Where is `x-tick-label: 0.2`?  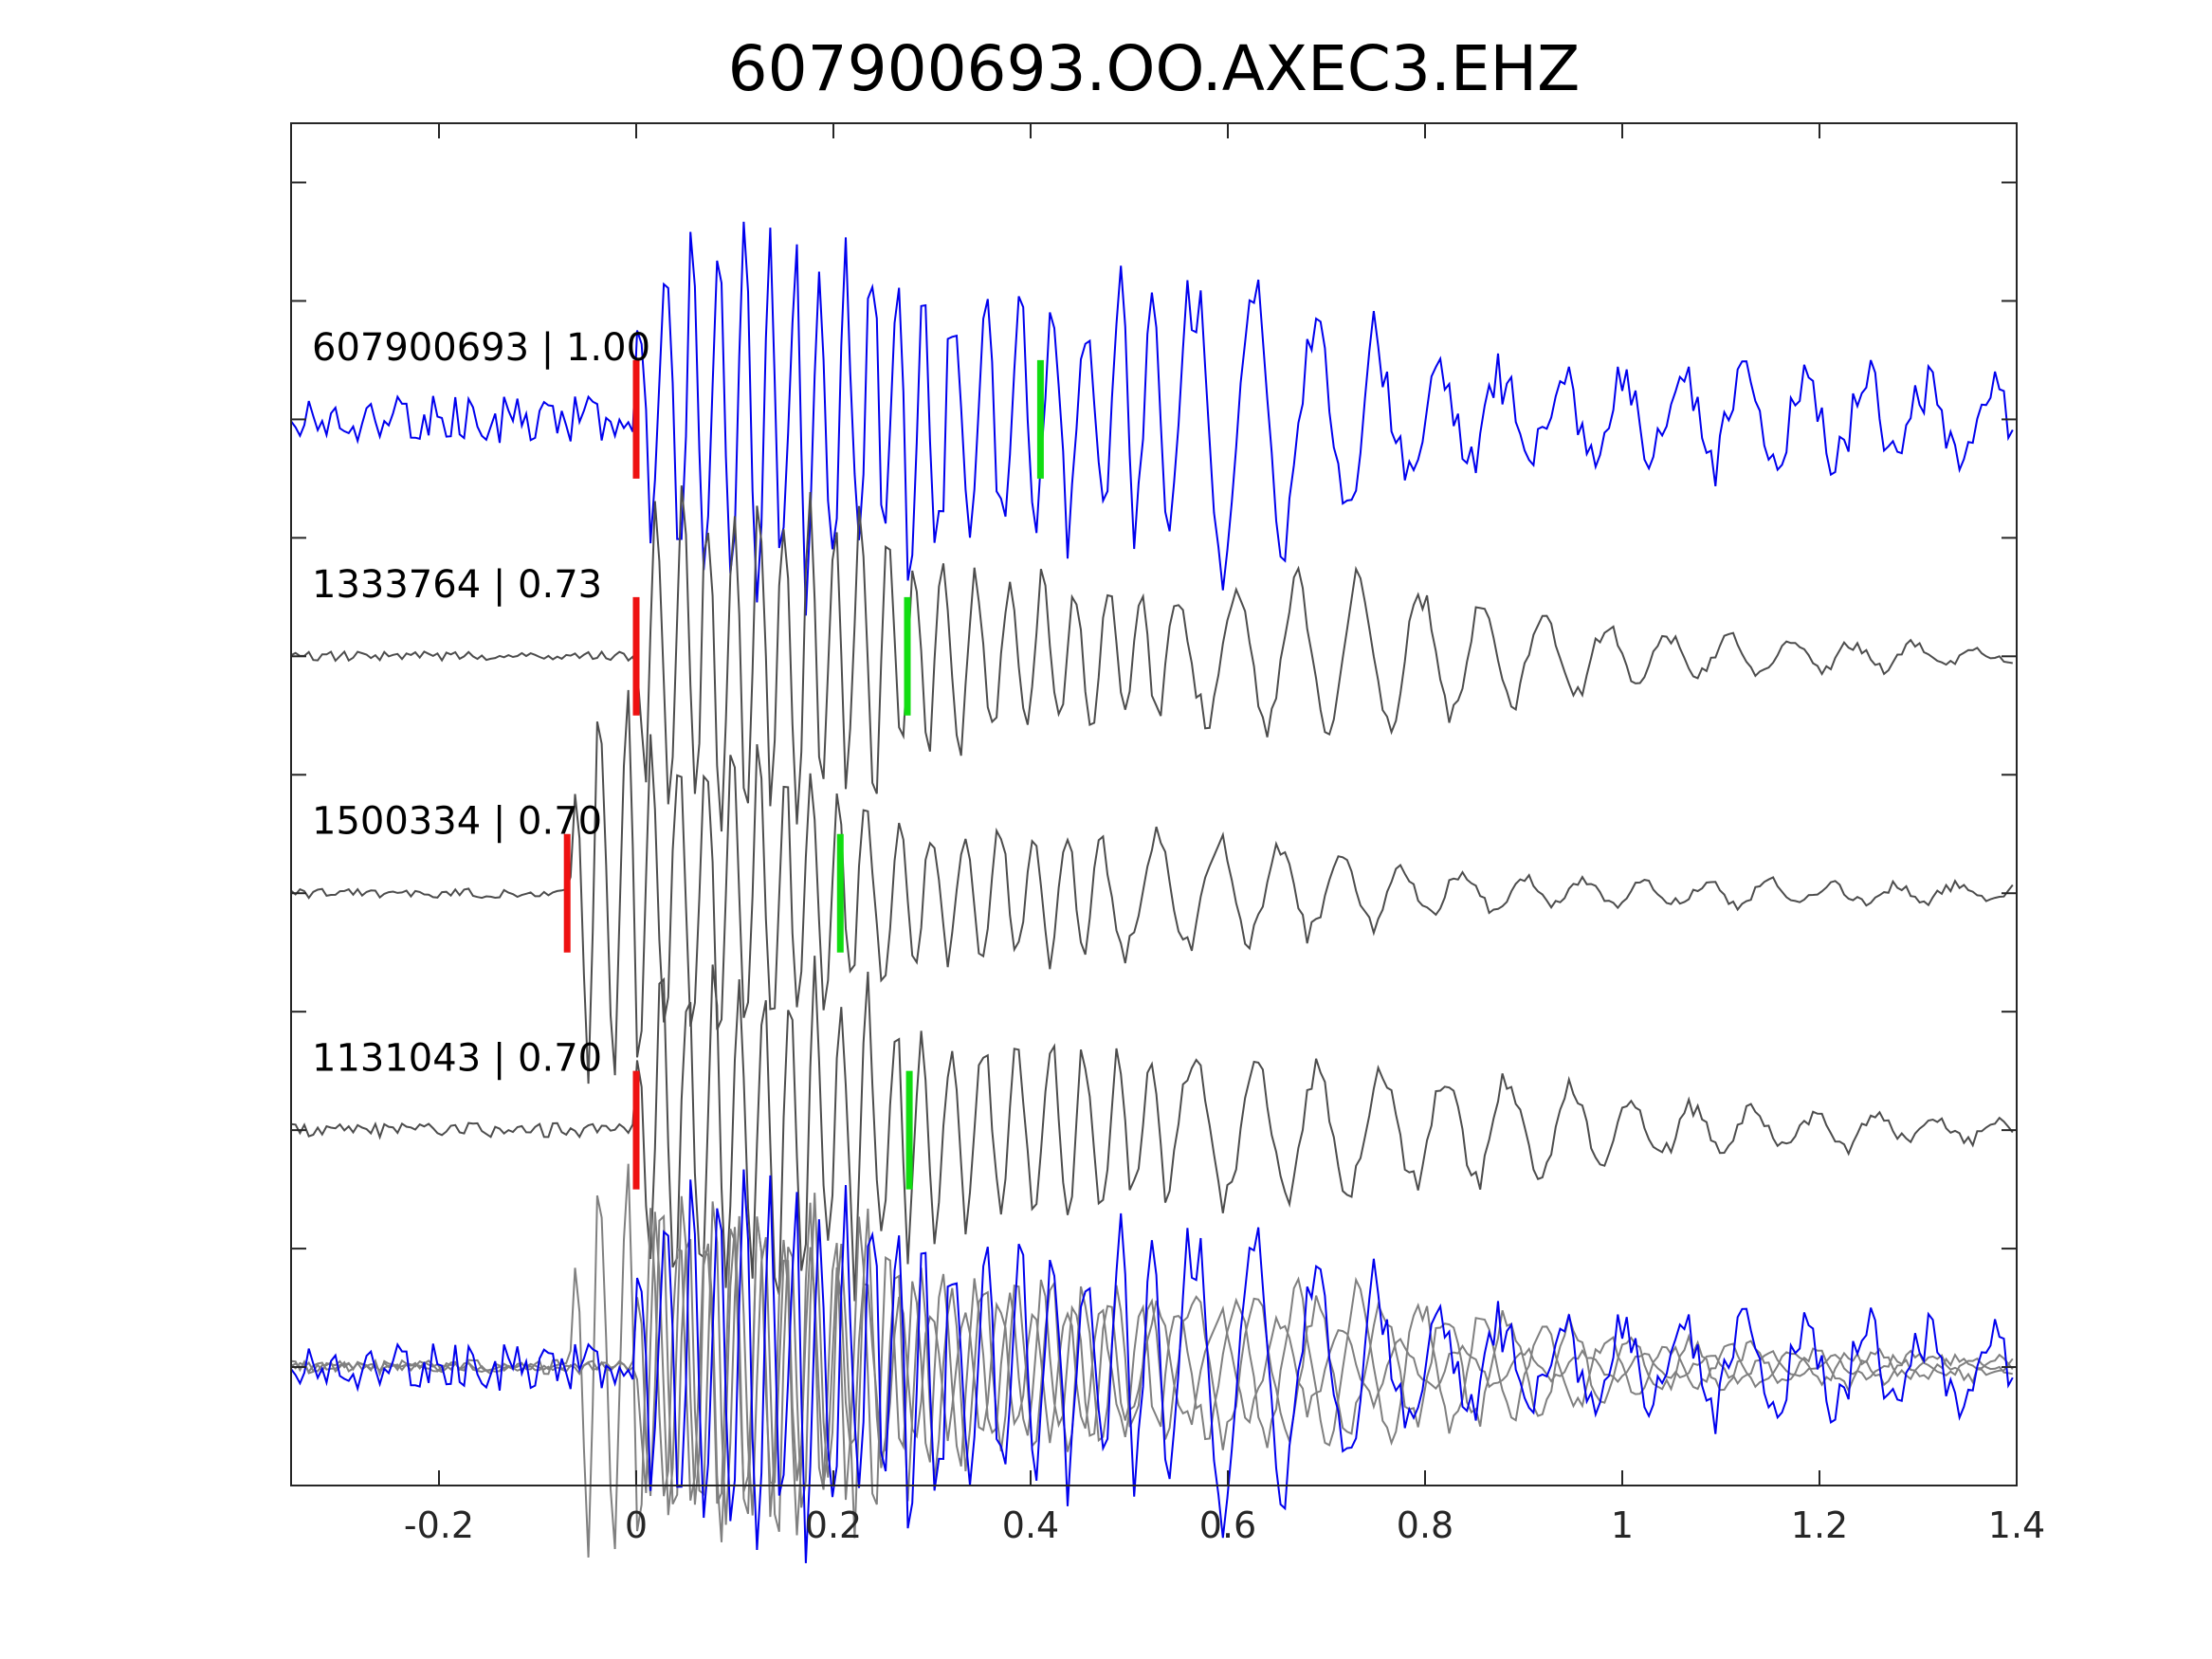
x-tick-label: 0.2 is located at coordinates (833, 1525).